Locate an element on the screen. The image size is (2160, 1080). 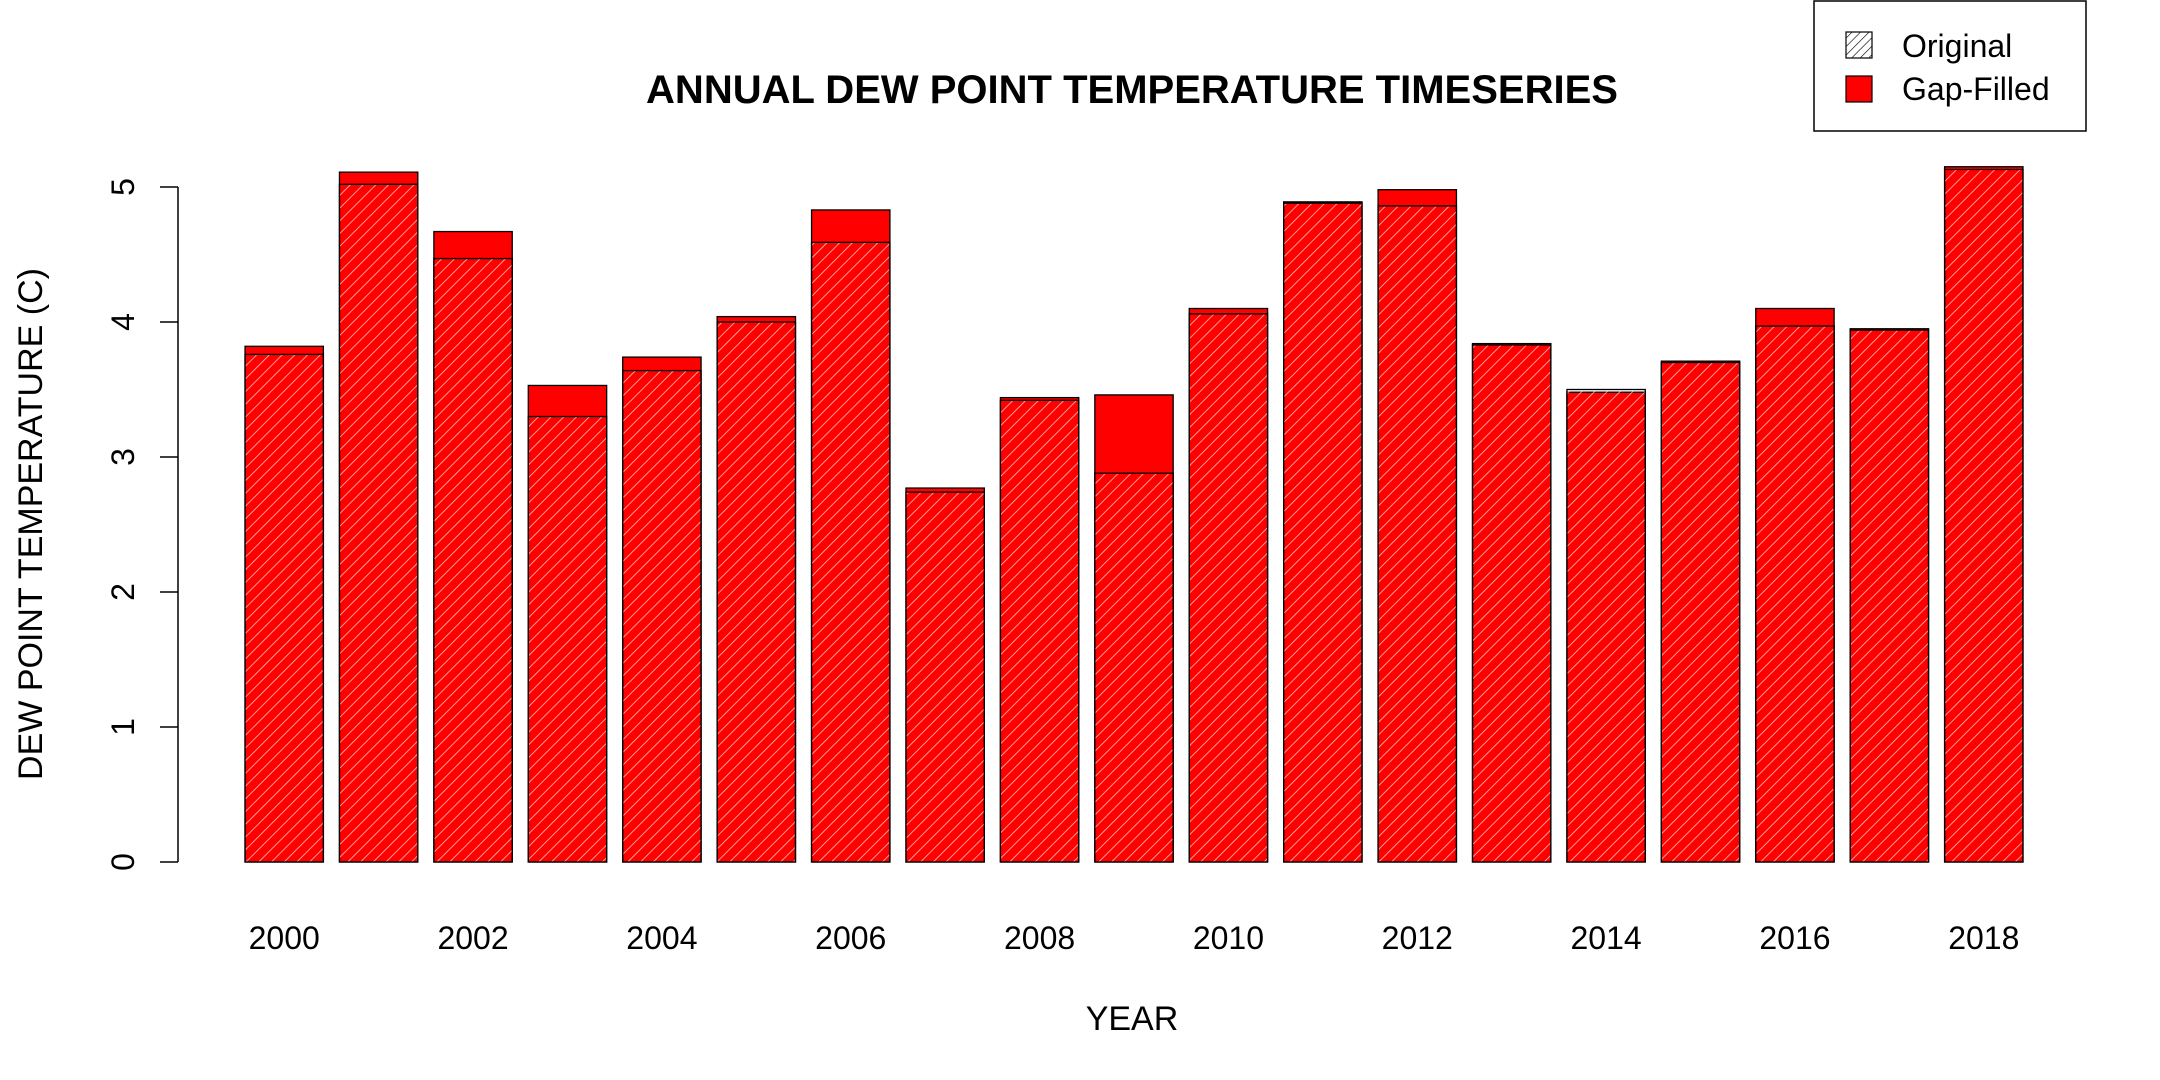
x-axis-title: YEAR is located at coordinates (1132, 1019).